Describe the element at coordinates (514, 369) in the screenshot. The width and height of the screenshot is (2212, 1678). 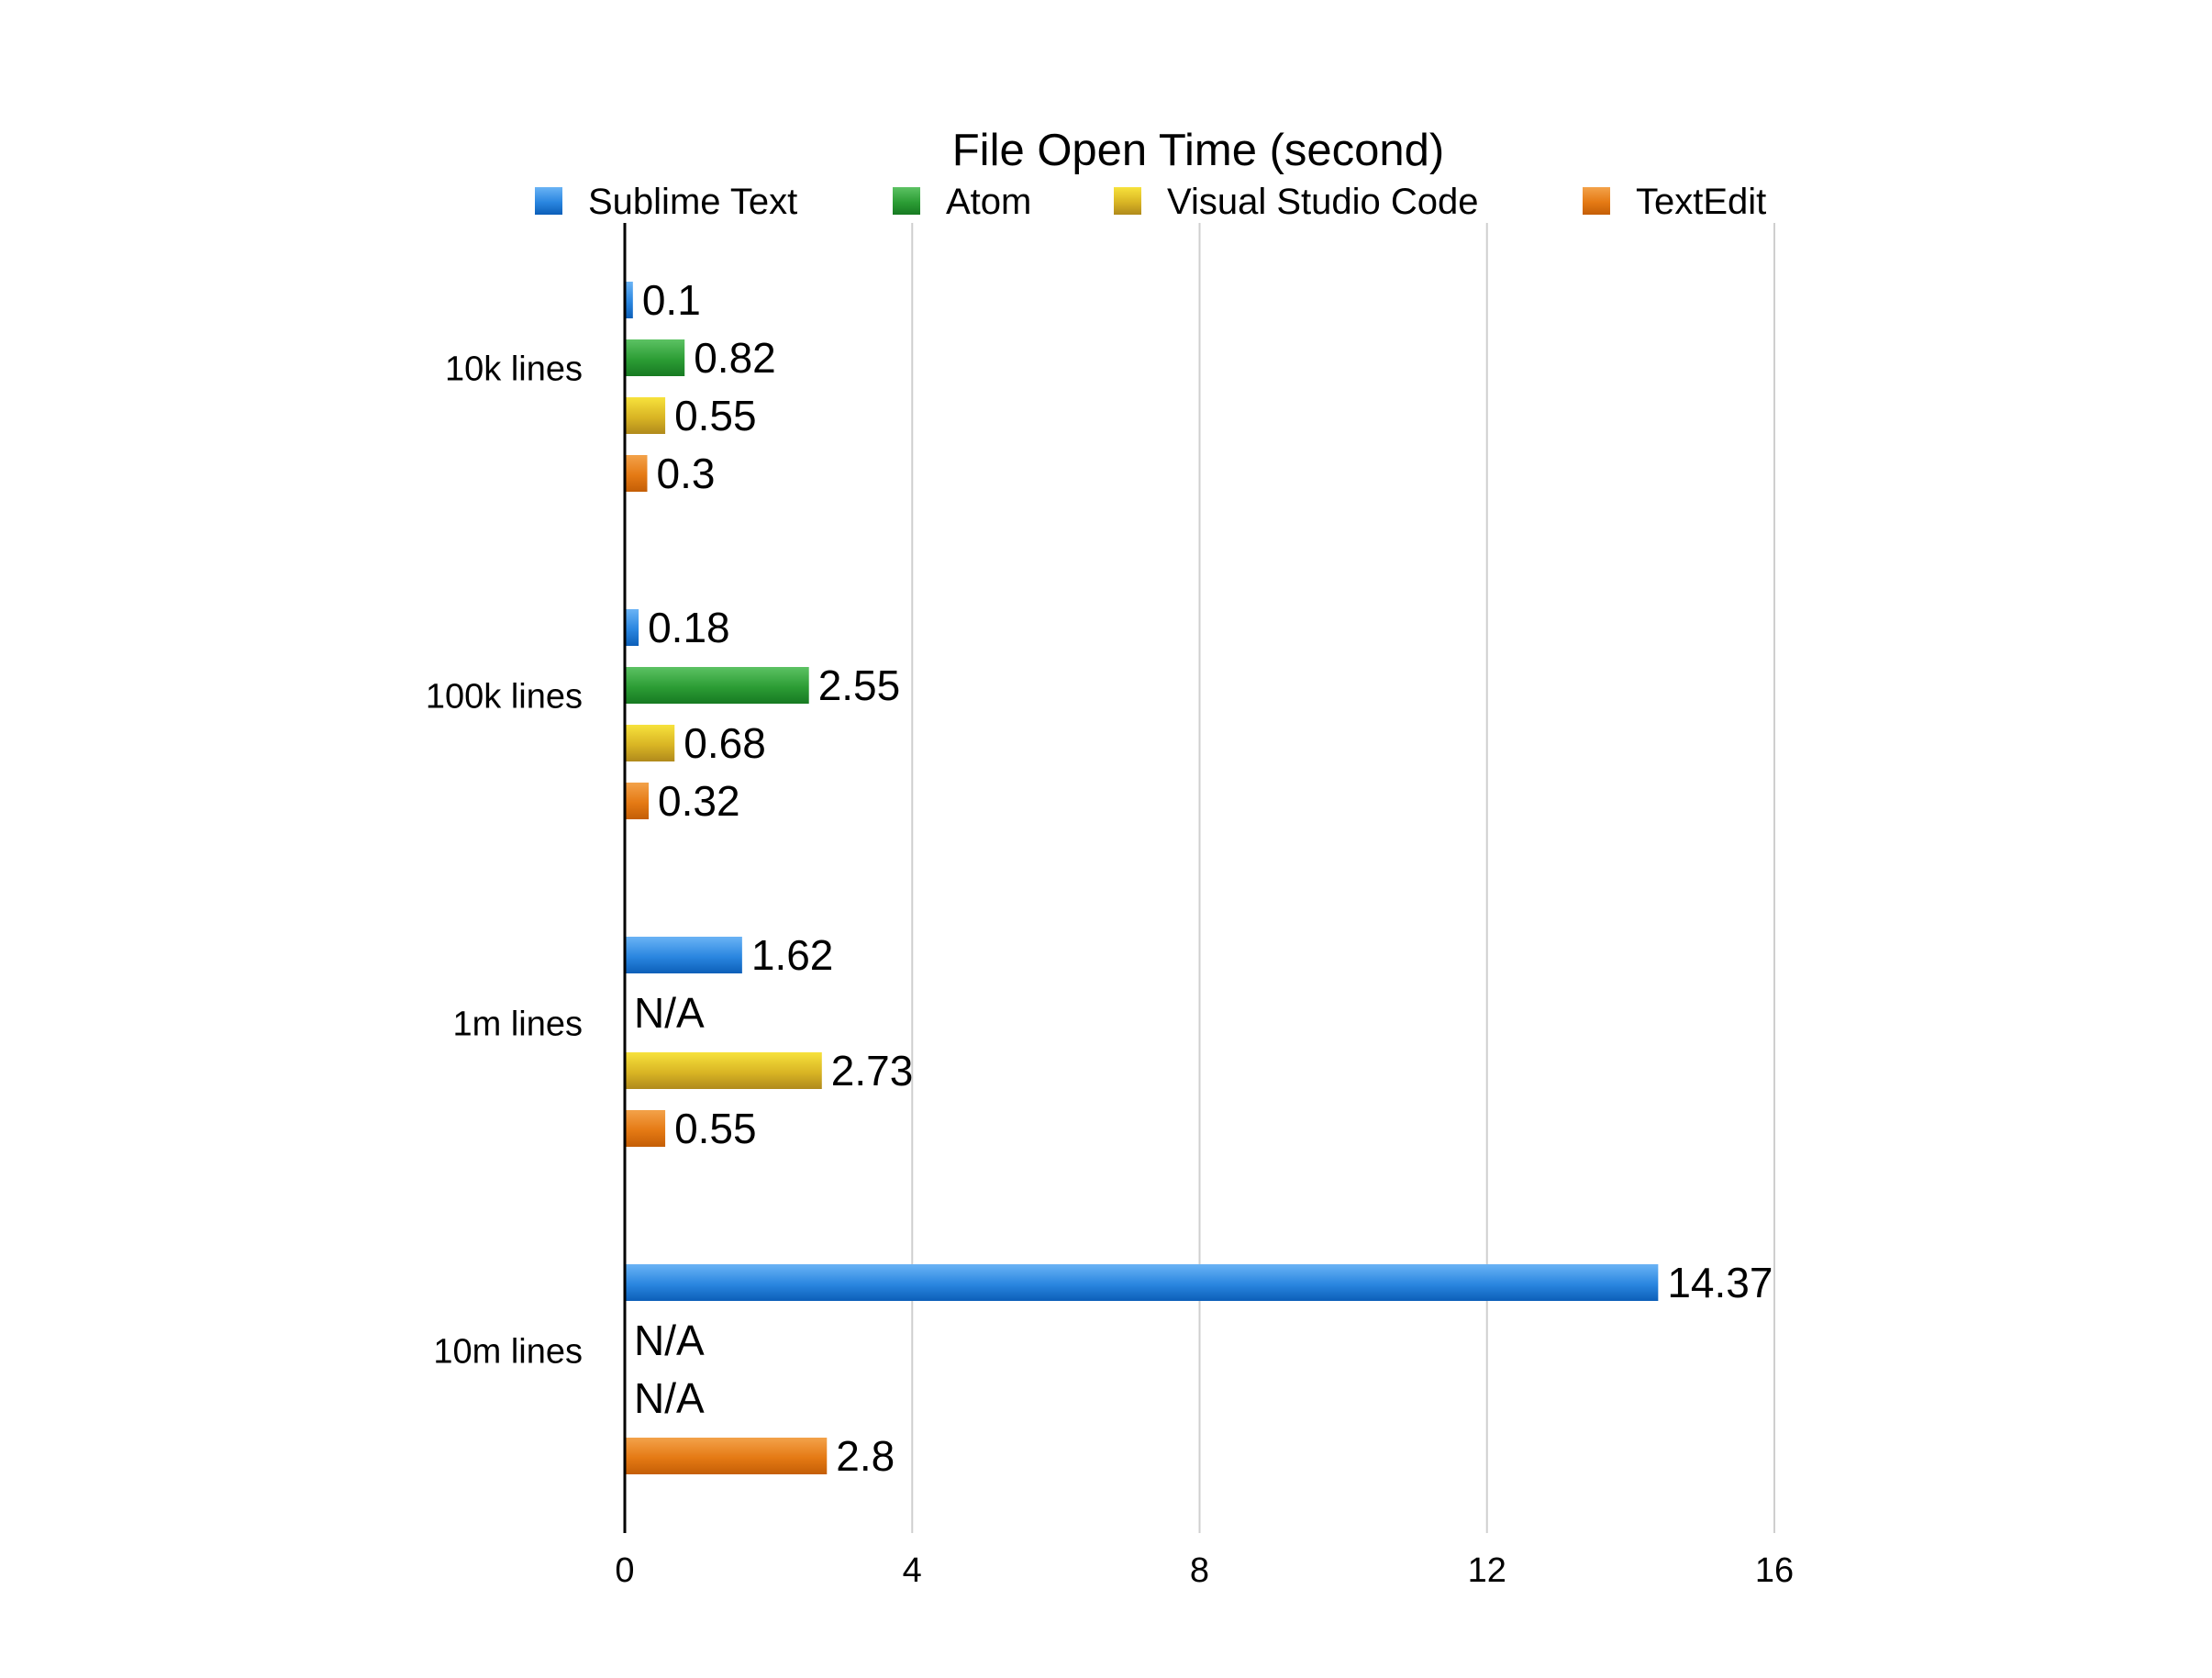
I see `category-label-10k-lines: 10k lines` at that location.